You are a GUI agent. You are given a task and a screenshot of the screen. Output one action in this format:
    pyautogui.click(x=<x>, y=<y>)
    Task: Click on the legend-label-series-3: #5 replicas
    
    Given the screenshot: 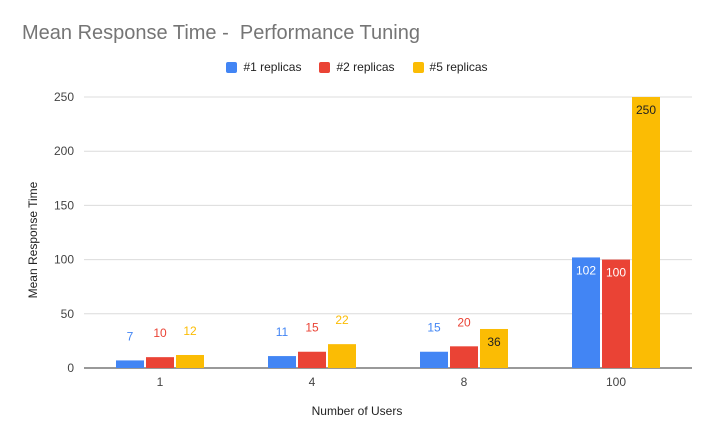 What is the action you would take?
    pyautogui.click(x=458, y=67)
    